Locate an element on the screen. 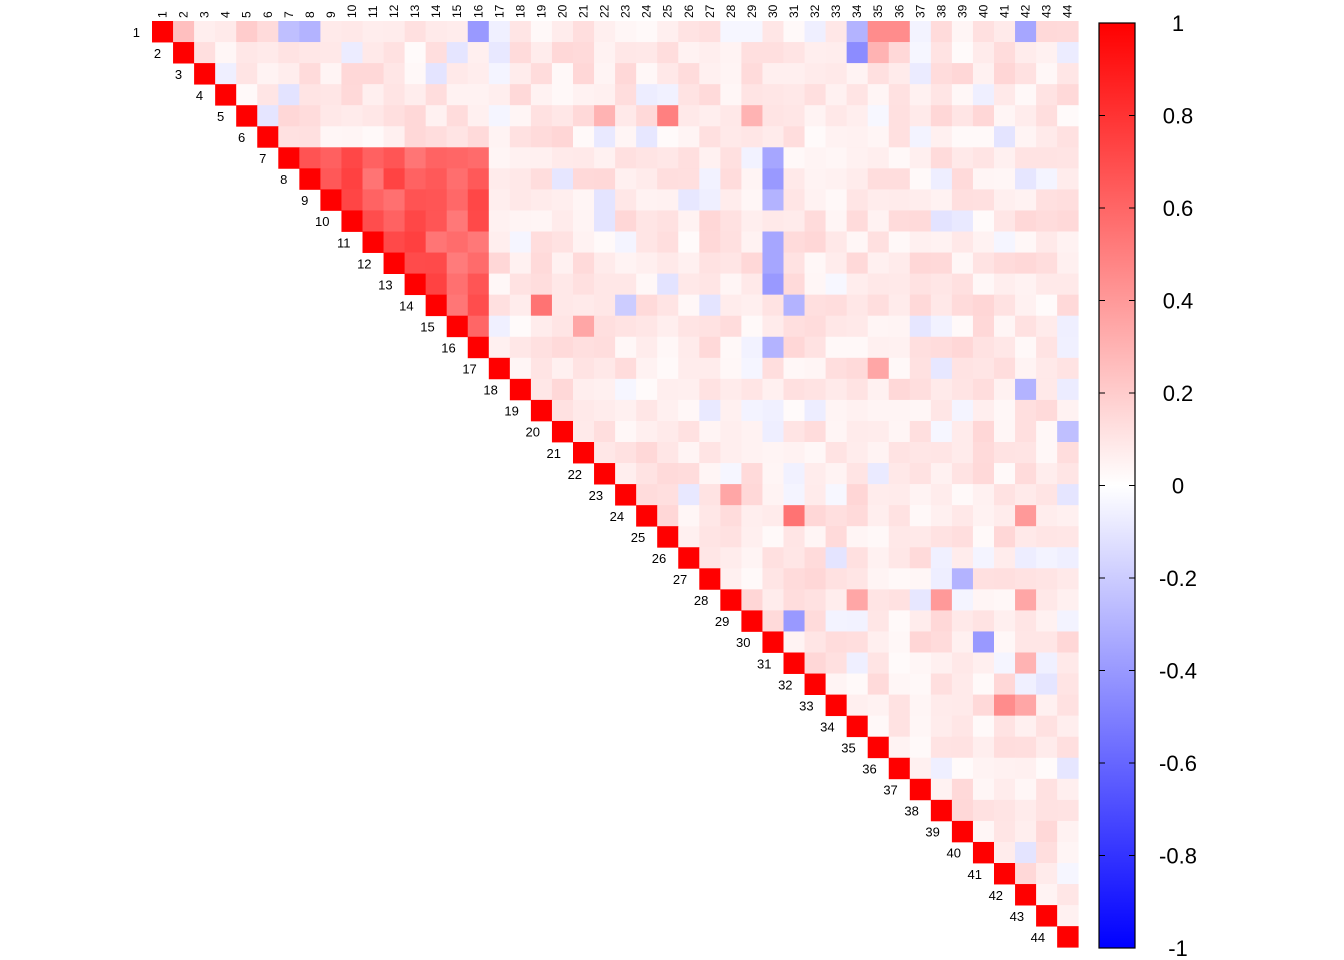 The image size is (1344, 960). column-label: 13 is located at coordinates (415, 11).